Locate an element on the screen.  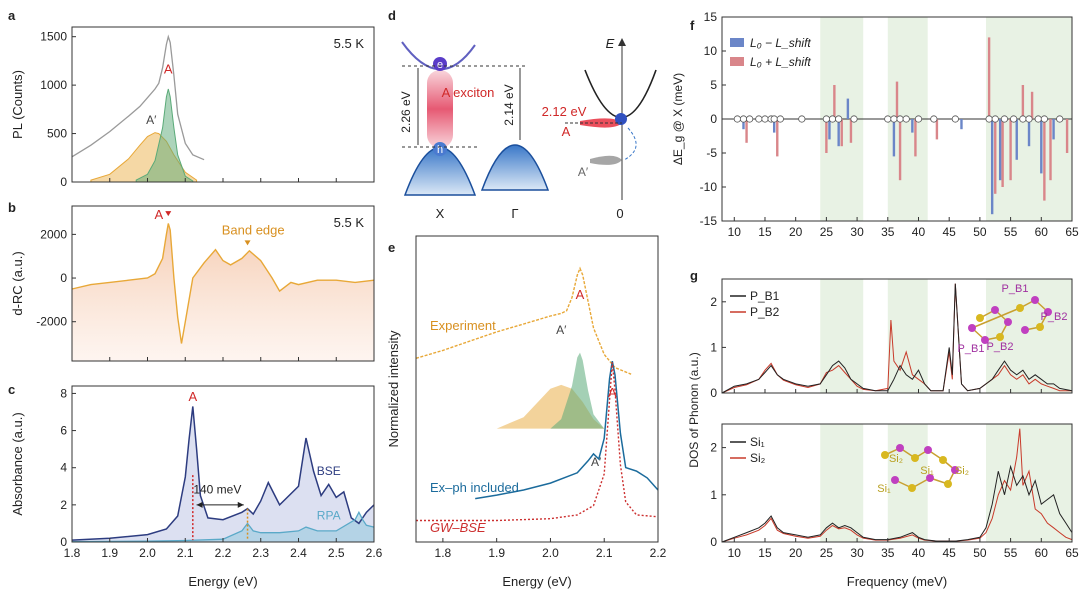
a-exciton-label: A exciton is located at coordinates (468, 92).